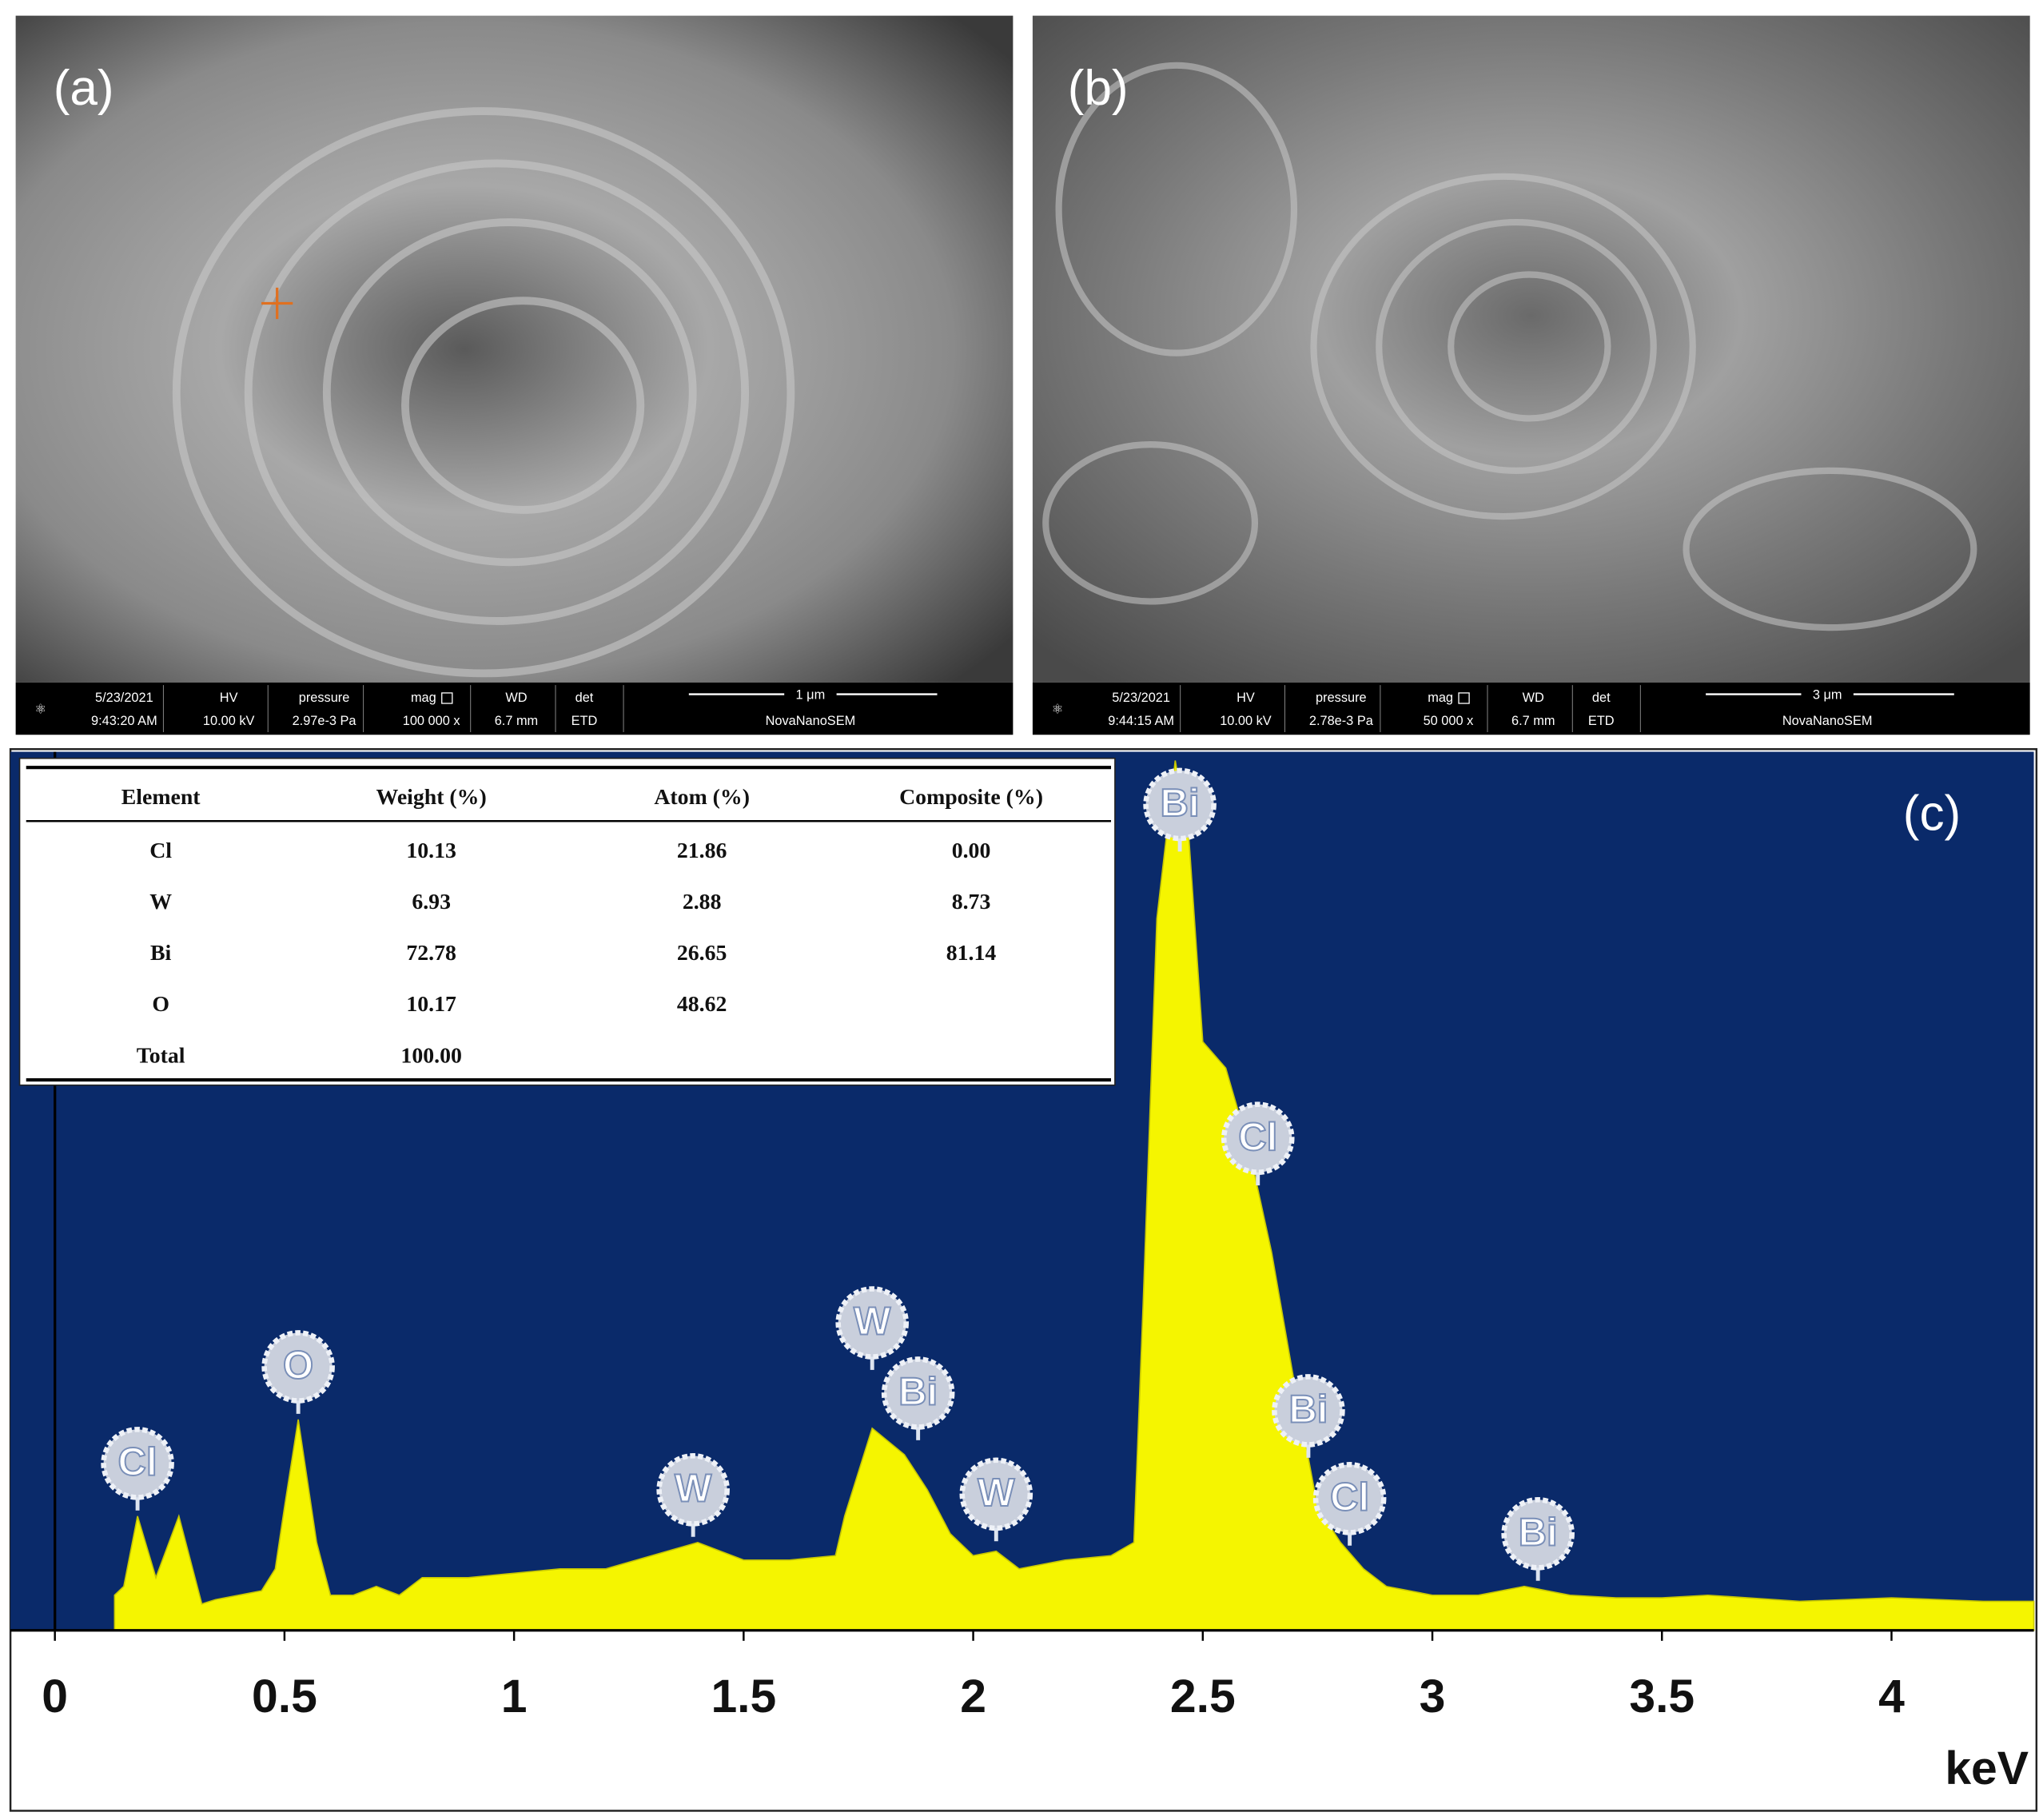  Describe the element at coordinates (702, 953) in the screenshot. I see `table-cell: 26.65` at that location.